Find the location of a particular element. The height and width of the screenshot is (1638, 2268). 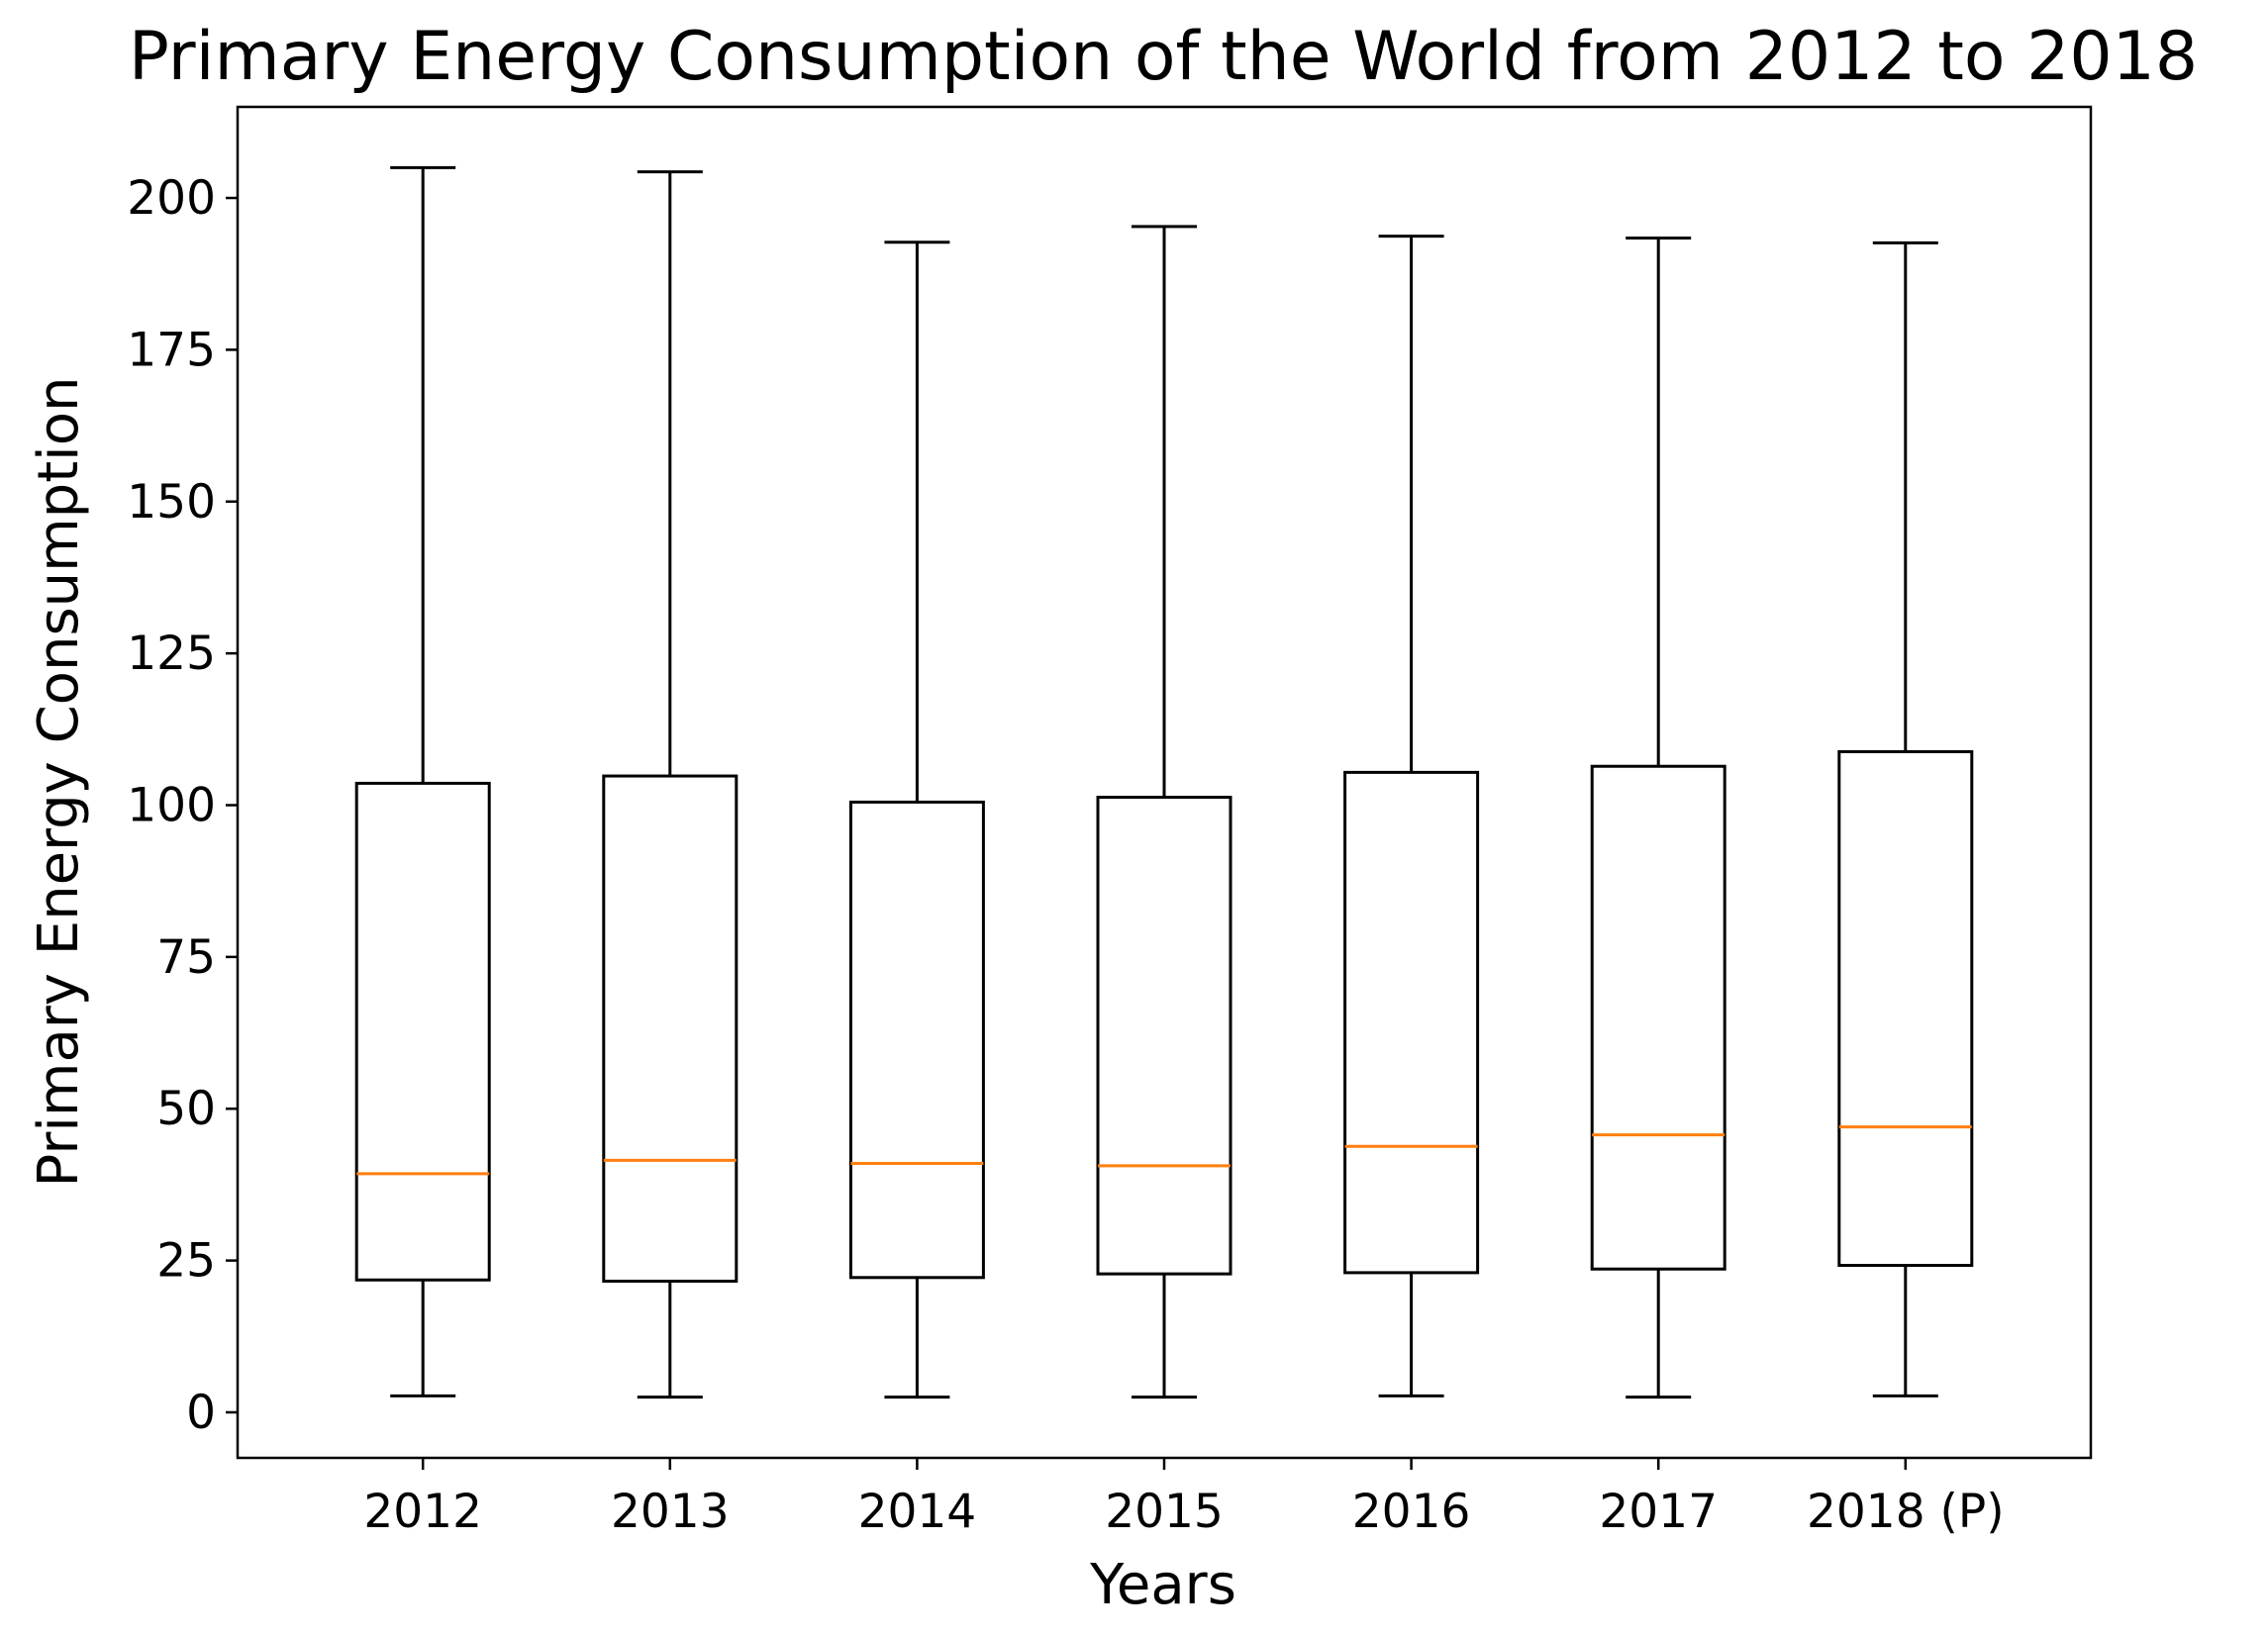

box-2016 is located at coordinates (1411, 816).